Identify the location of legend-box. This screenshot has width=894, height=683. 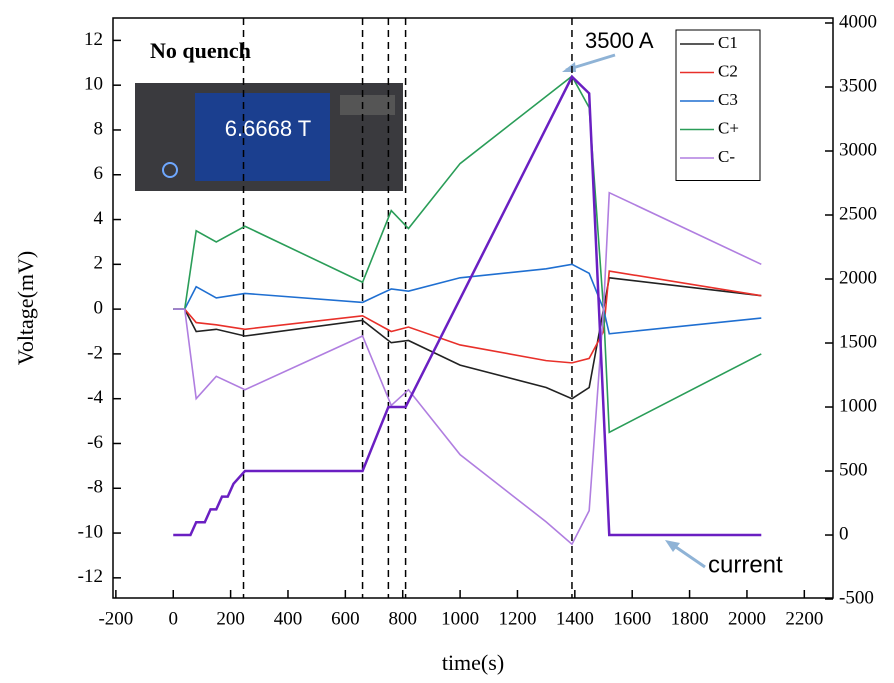
(718, 105).